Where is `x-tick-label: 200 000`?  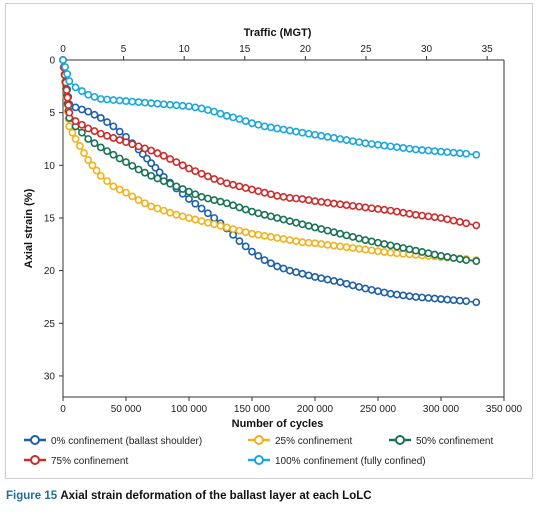 x-tick-label: 200 000 is located at coordinates (315, 409).